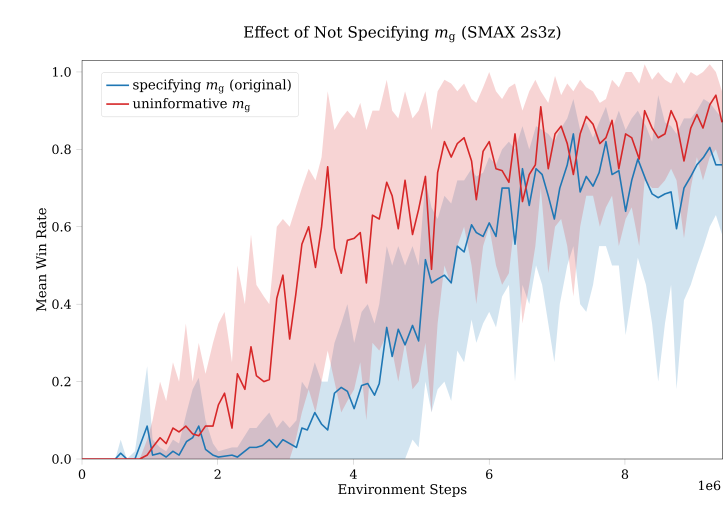 The image size is (724, 522). What do you see at coordinates (41, 260) in the screenshot?
I see `y-axis-title: Mean Win Rate` at bounding box center [41, 260].